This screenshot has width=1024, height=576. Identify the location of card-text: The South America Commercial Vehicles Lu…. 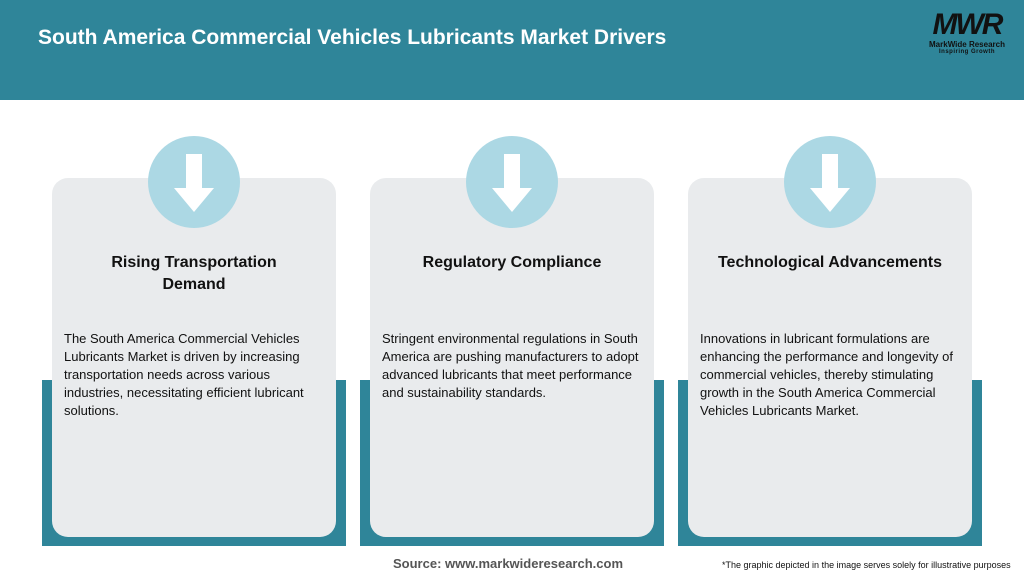
(184, 374).